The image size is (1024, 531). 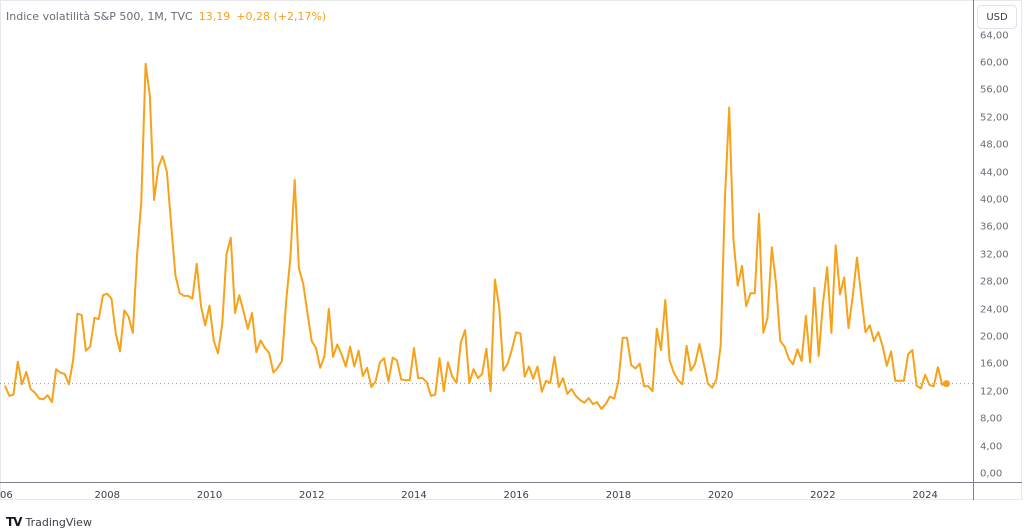 What do you see at coordinates (414, 495) in the screenshot?
I see `time-tick-label: 2014` at bounding box center [414, 495].